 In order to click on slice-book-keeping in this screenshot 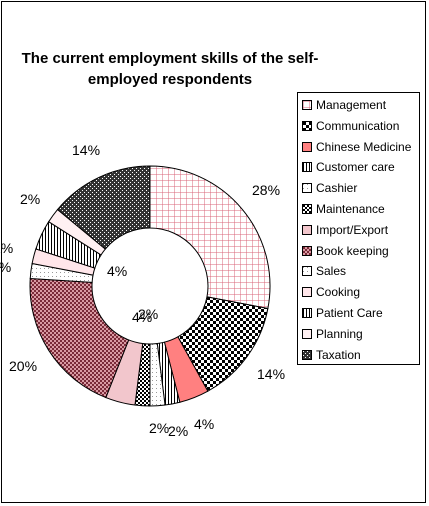, I will do `click(79, 338)`.